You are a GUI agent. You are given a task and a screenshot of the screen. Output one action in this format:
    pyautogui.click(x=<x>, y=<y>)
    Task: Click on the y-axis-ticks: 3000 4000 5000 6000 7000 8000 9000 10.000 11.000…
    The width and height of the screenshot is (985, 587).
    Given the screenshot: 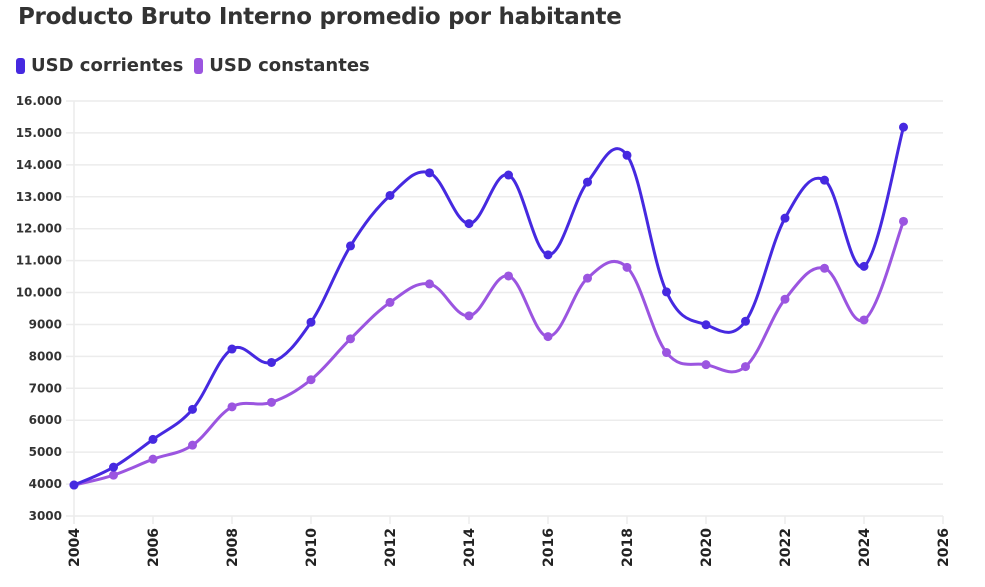 What is the action you would take?
    pyautogui.click(x=39, y=308)
    